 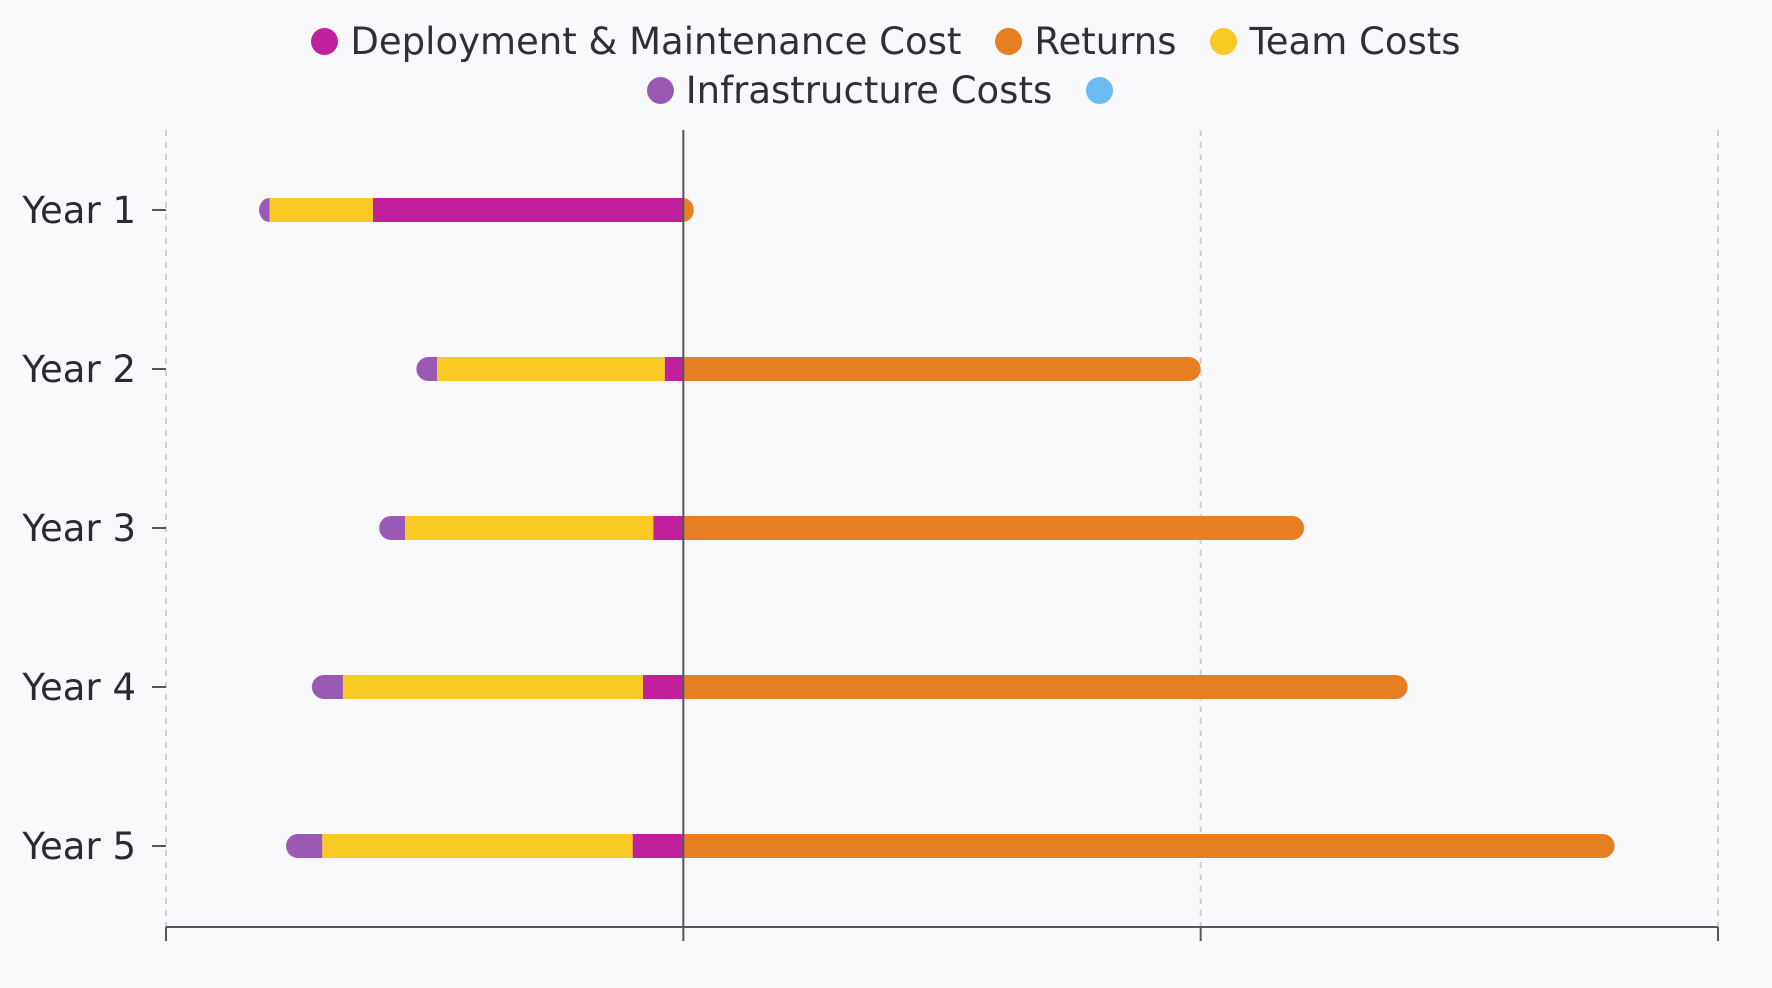 What do you see at coordinates (1105, 41) in the screenshot?
I see `legend-label: Returns` at bounding box center [1105, 41].